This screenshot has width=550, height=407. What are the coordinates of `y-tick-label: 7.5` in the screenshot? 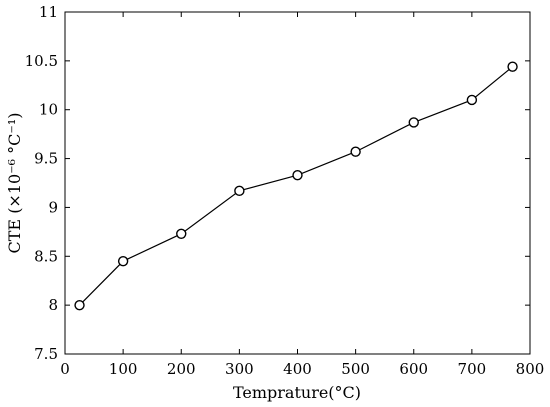 It's located at (46, 354).